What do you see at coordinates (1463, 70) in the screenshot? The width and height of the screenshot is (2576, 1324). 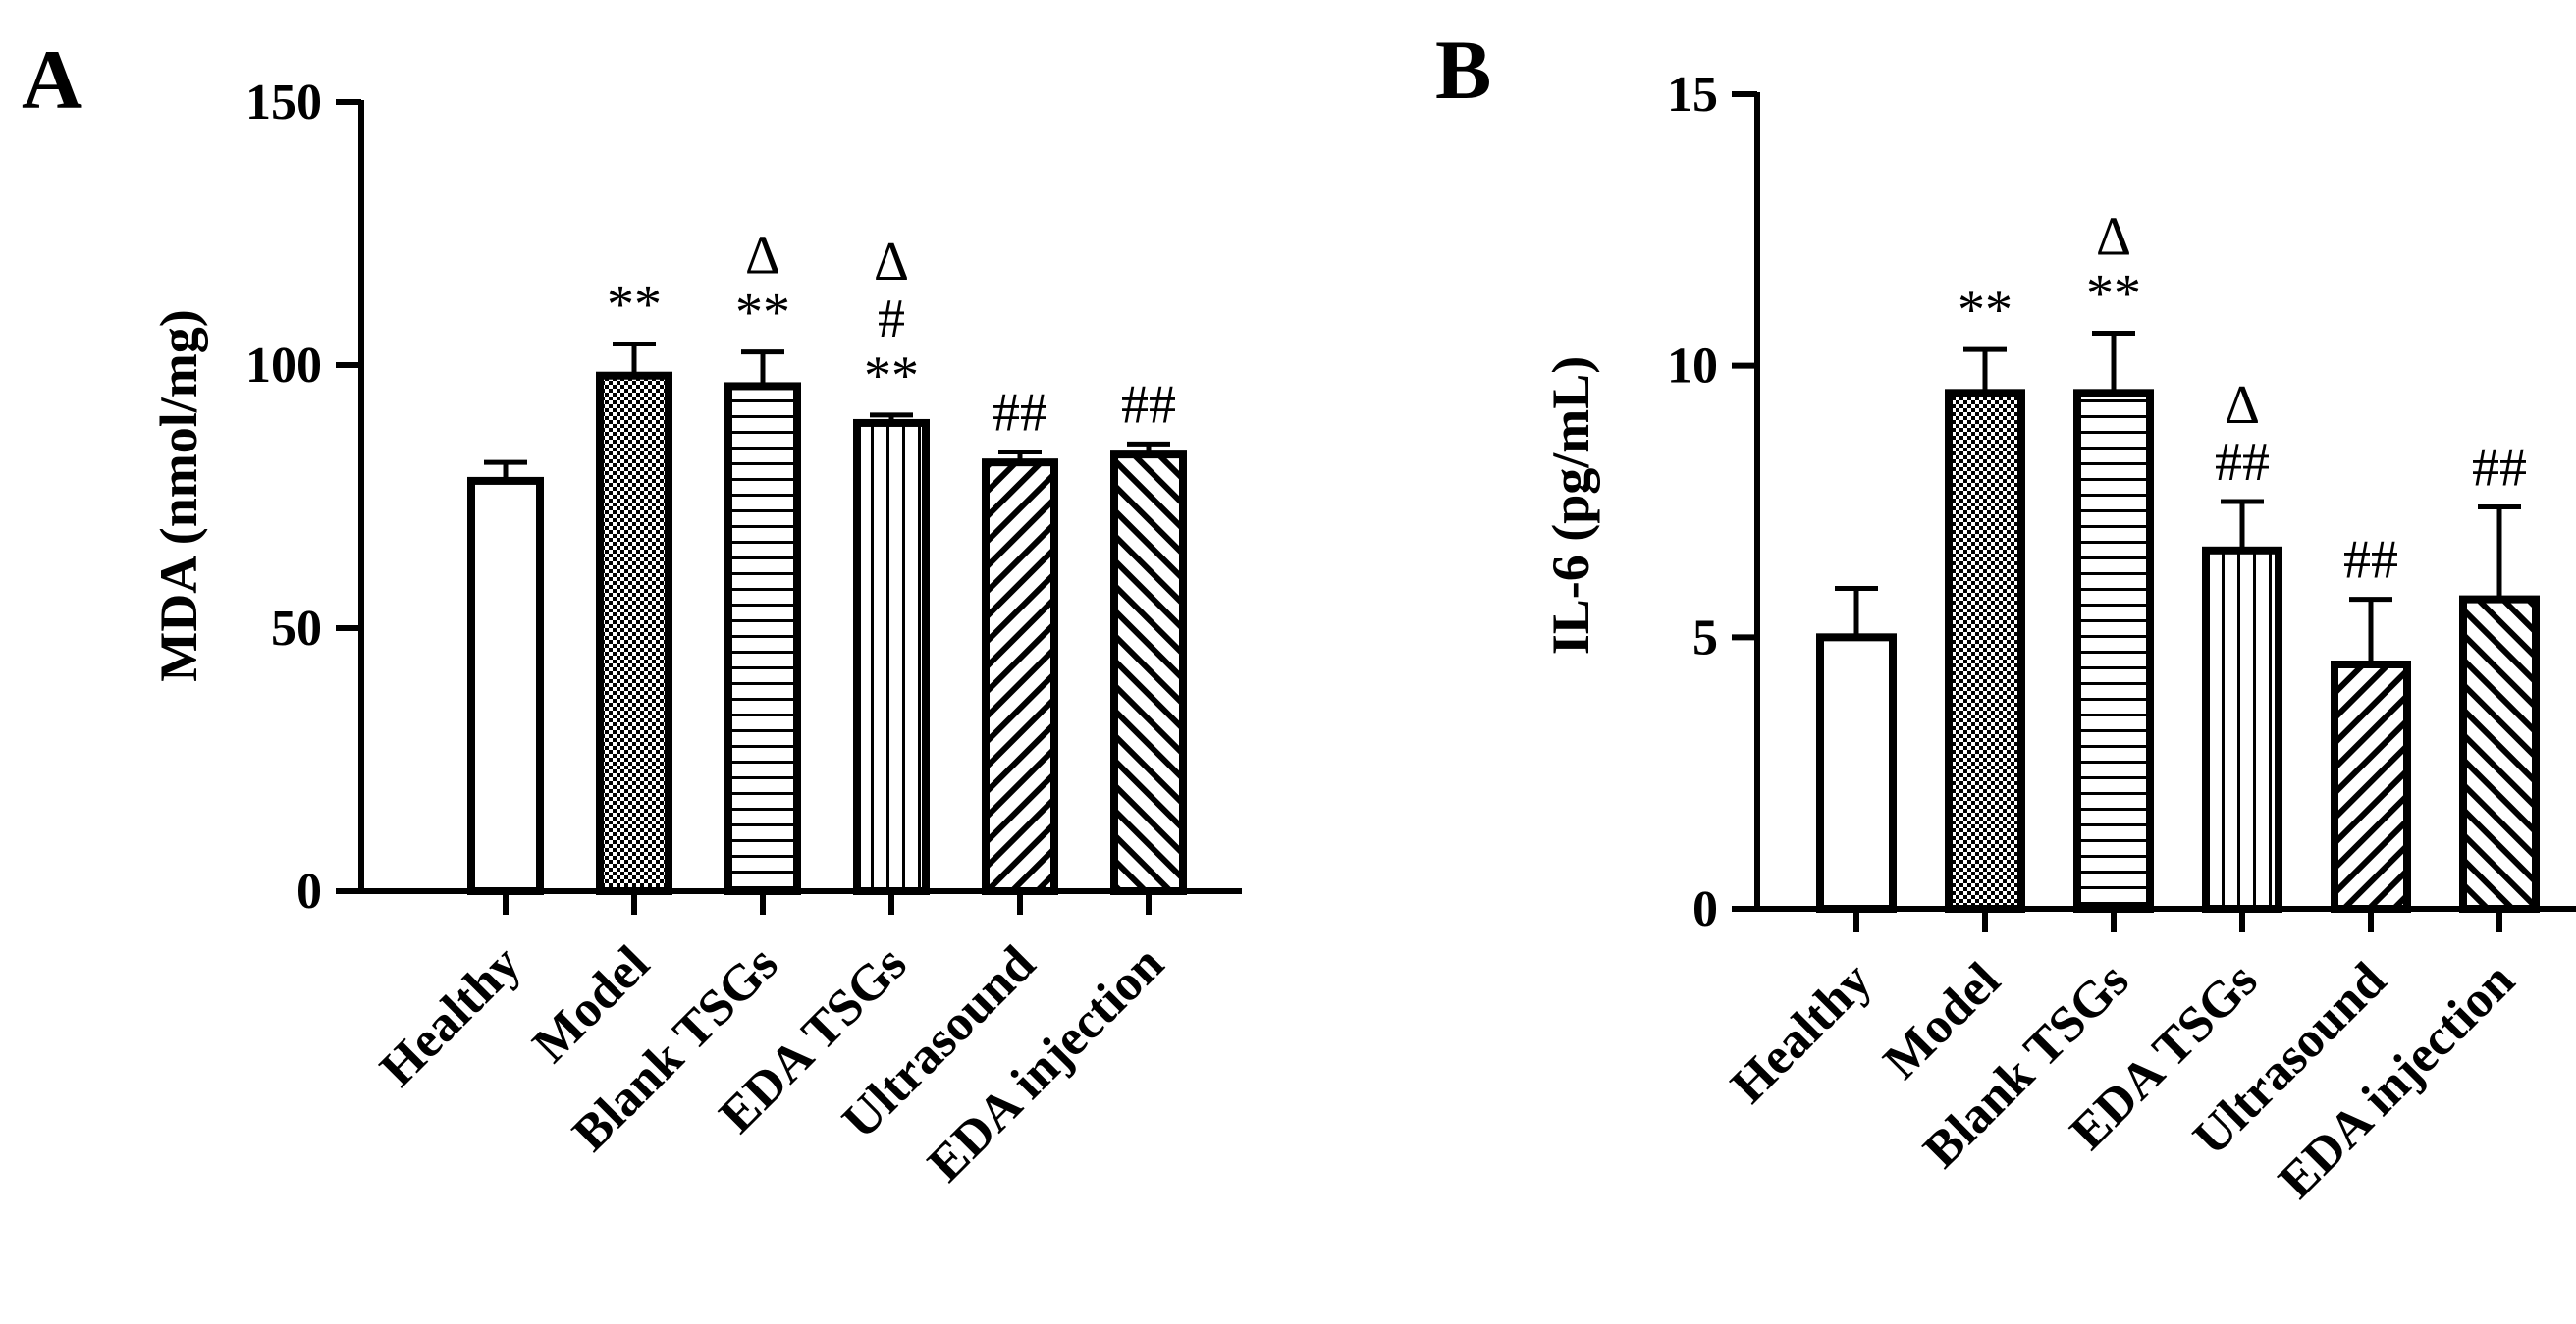 I see `panel-letter-b: B` at bounding box center [1463, 70].